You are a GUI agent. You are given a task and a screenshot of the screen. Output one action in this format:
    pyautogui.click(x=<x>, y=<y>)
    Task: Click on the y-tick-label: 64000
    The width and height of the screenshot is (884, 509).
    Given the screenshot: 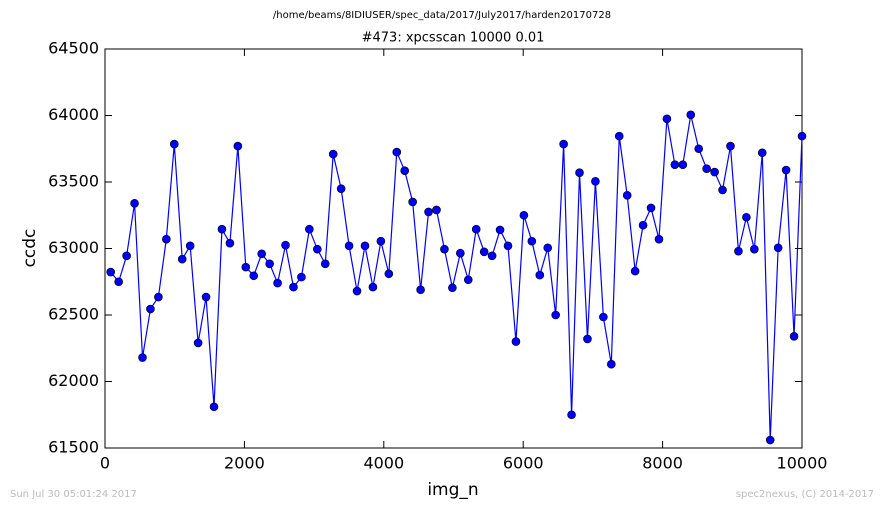 What is the action you would take?
    pyautogui.click(x=73, y=114)
    